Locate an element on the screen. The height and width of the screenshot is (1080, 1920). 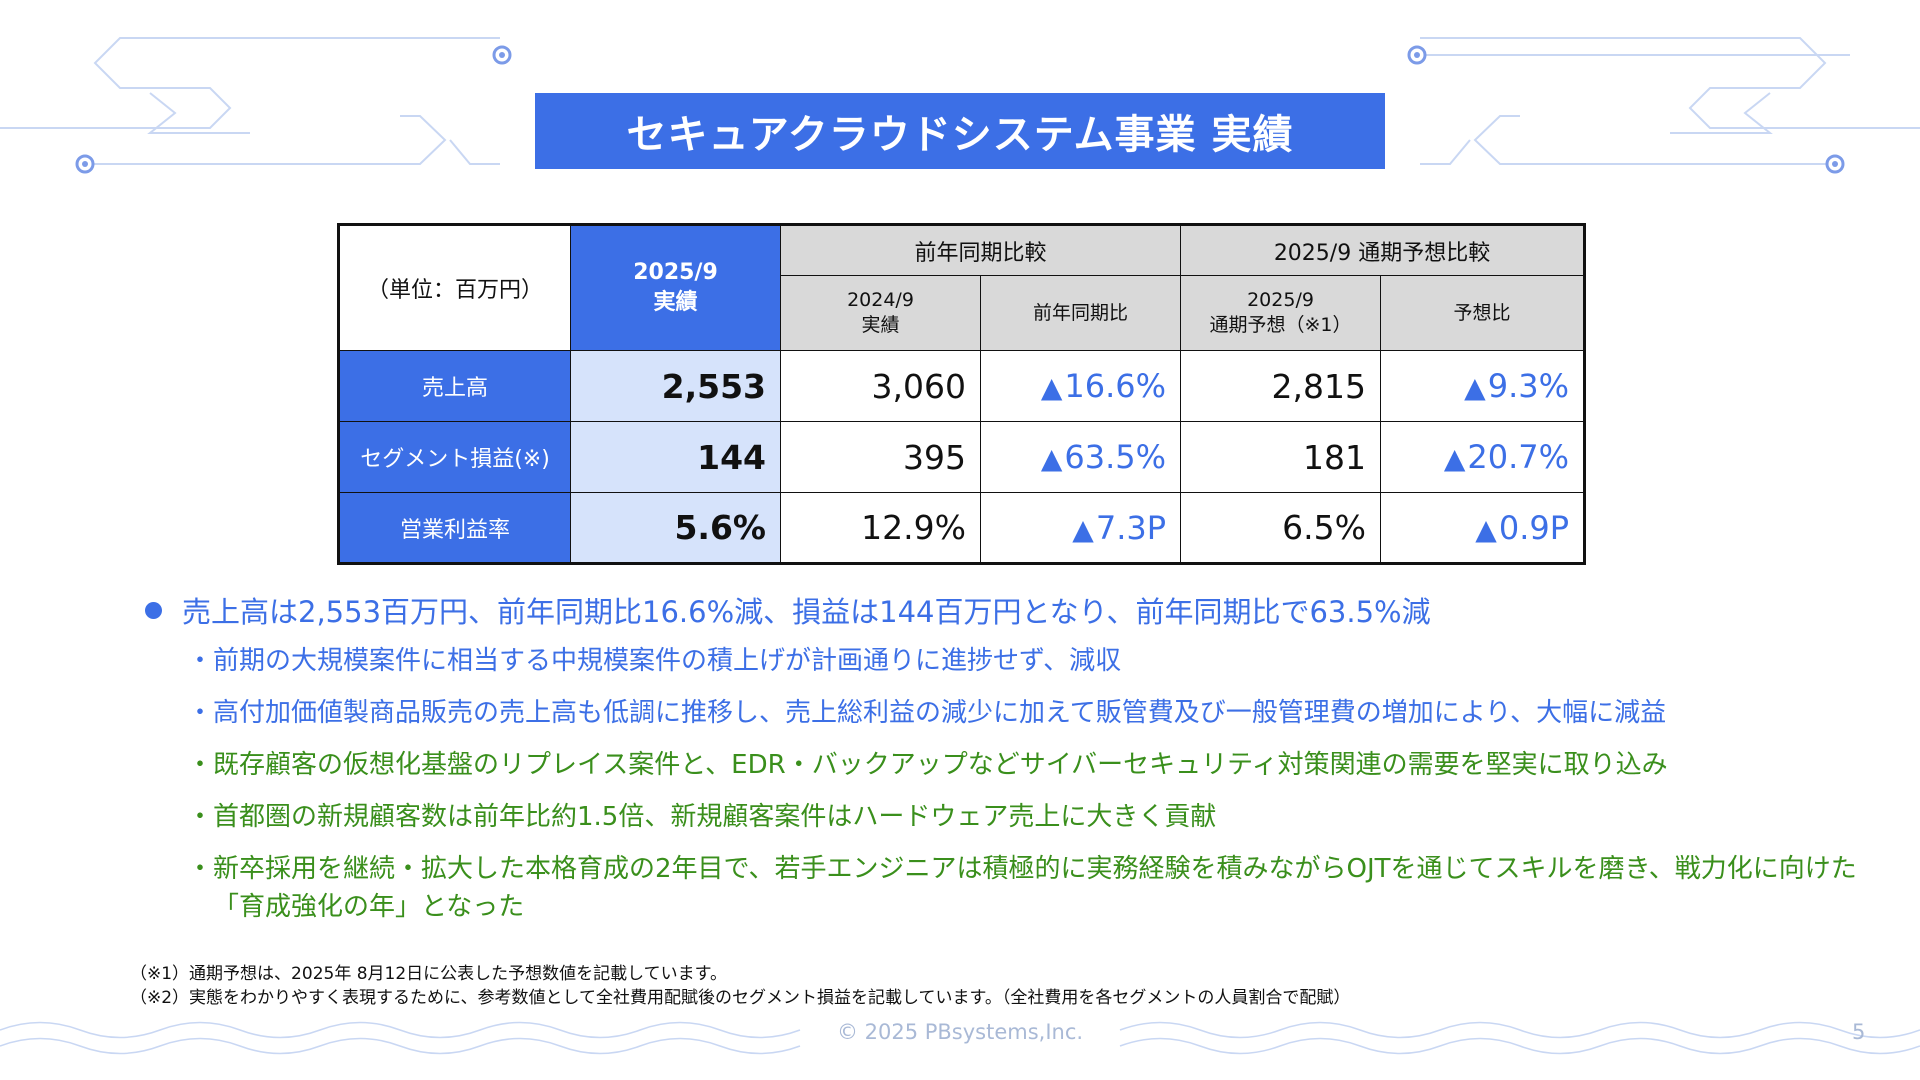
list-item: ・前期の大規模案件に相当する中規模案件の積上げが計画通りに進捗せず、減収 is located at coordinates (1026, 661).